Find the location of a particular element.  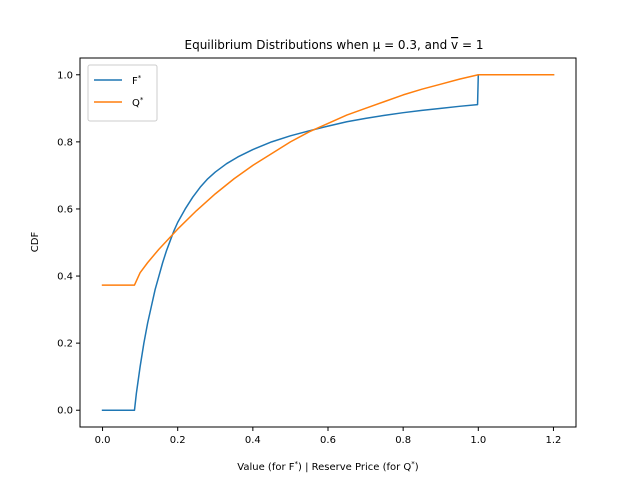

y-tick-label: 0.8 is located at coordinates (65, 142).